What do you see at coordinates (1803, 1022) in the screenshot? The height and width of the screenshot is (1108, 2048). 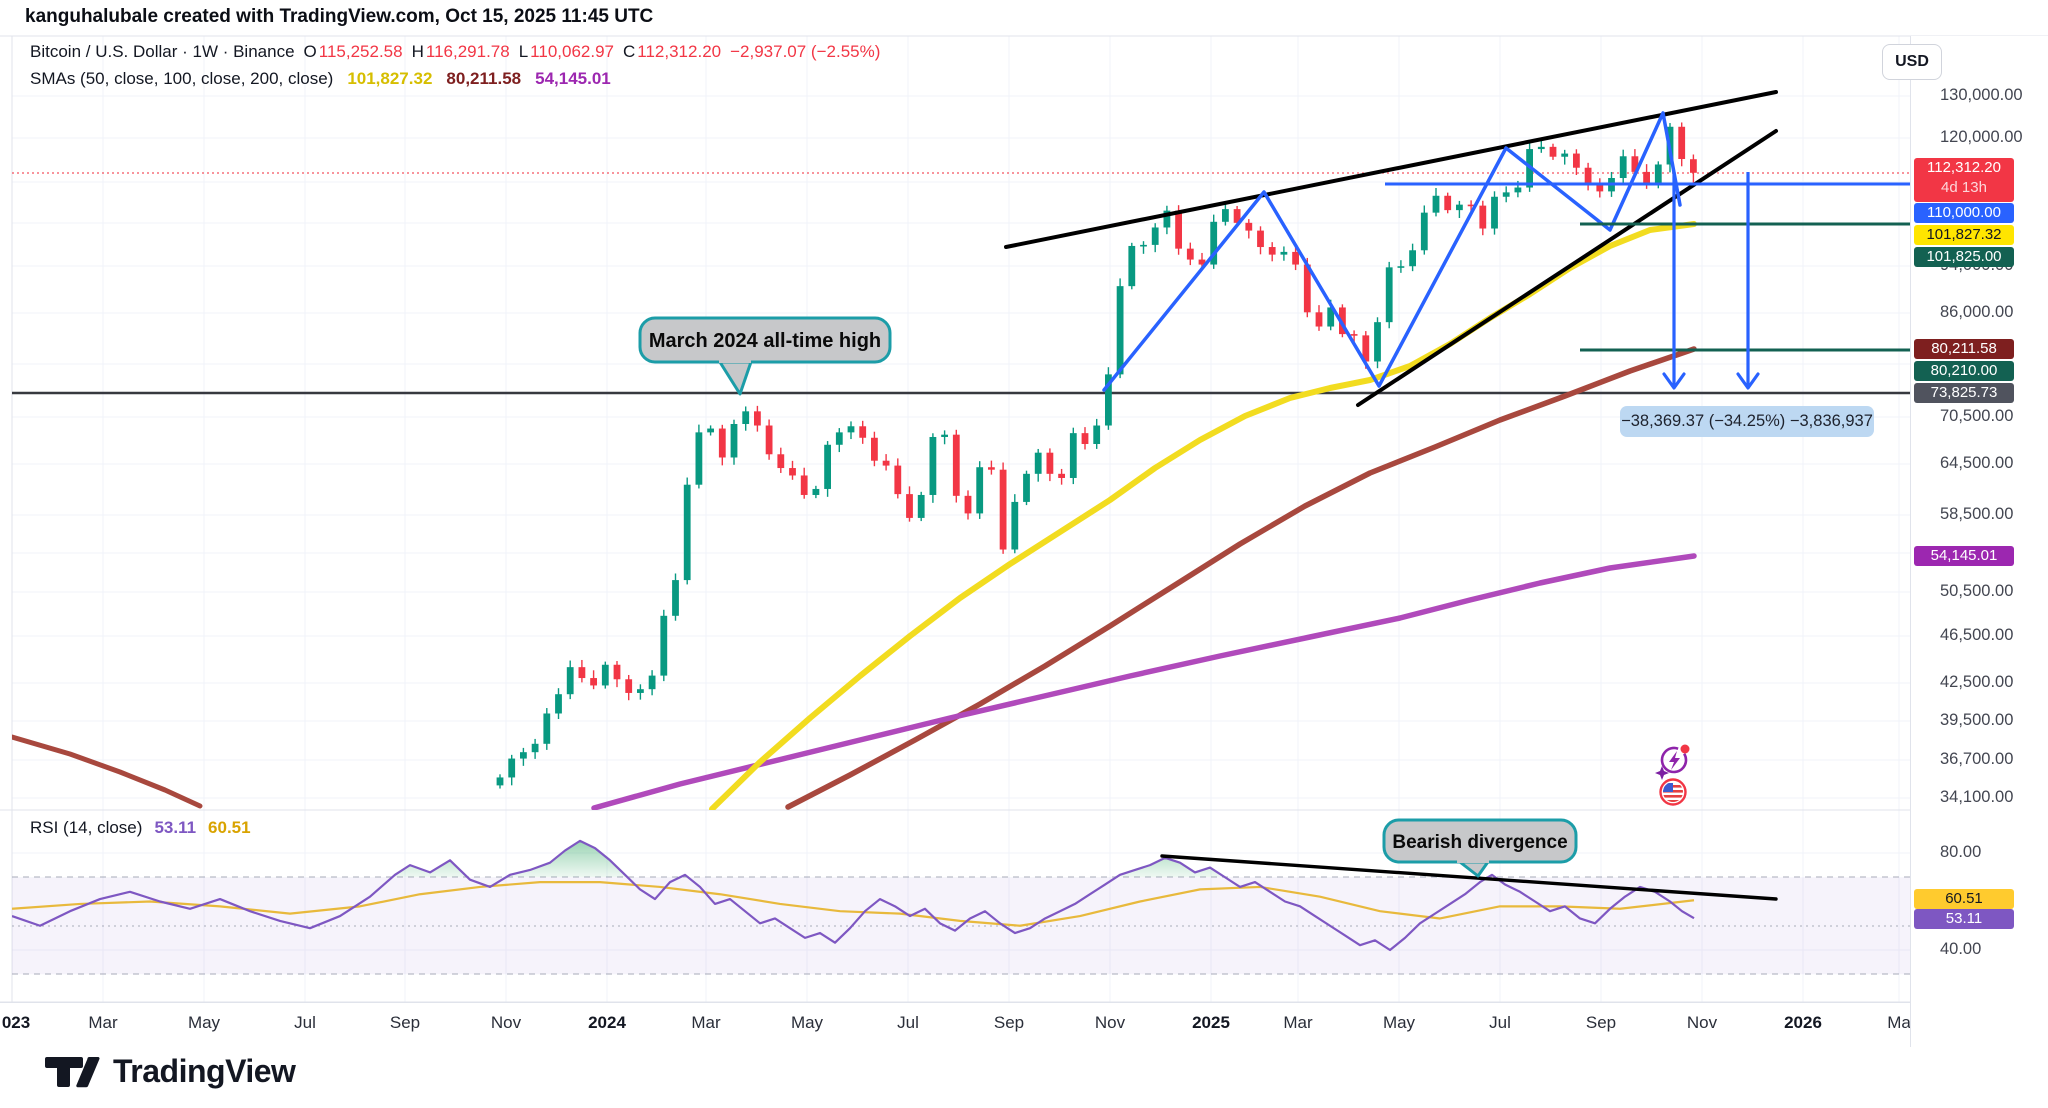 I see `time-tick-2026: 2026` at bounding box center [1803, 1022].